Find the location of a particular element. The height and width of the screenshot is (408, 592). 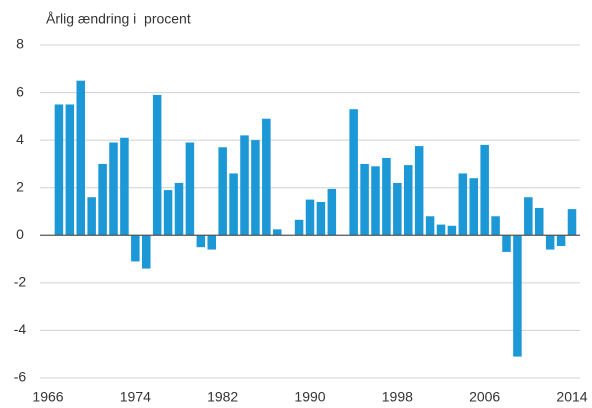

y-tick-label: 2 is located at coordinates (20, 186).